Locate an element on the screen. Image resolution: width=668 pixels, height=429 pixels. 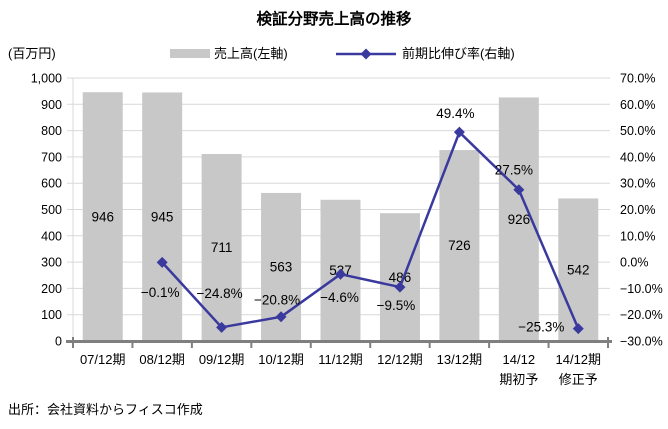
y-tick-label-left: 700 is located at coordinates (51, 157).